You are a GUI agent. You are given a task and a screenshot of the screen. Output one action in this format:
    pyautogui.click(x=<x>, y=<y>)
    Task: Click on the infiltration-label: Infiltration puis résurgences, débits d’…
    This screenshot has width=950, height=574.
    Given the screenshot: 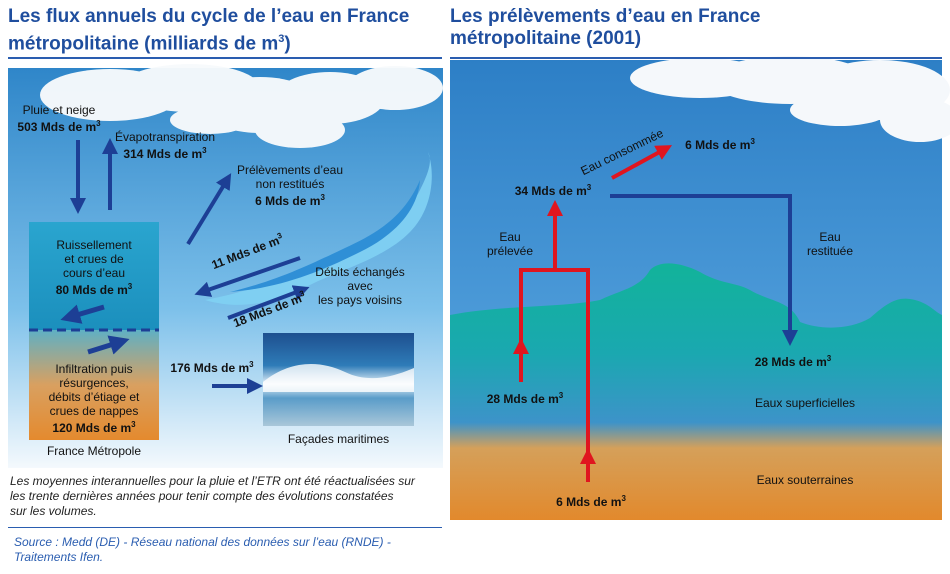 What is the action you would take?
    pyautogui.click(x=94, y=398)
    